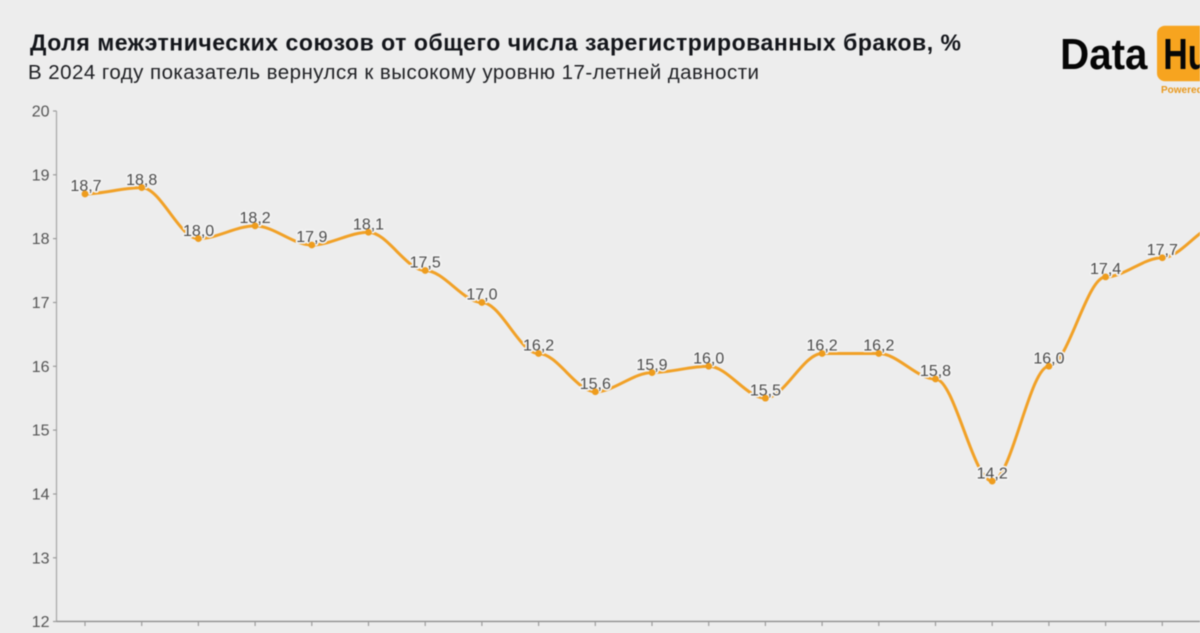 The height and width of the screenshot is (633, 1200). Describe the element at coordinates (41, 621) in the screenshot. I see `svg-text: 12` at that location.